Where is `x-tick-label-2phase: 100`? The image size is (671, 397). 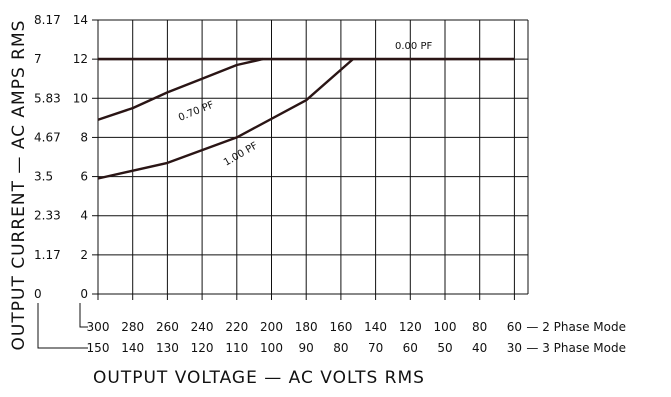
x-tick-label-2phase: 100 is located at coordinates (445, 327).